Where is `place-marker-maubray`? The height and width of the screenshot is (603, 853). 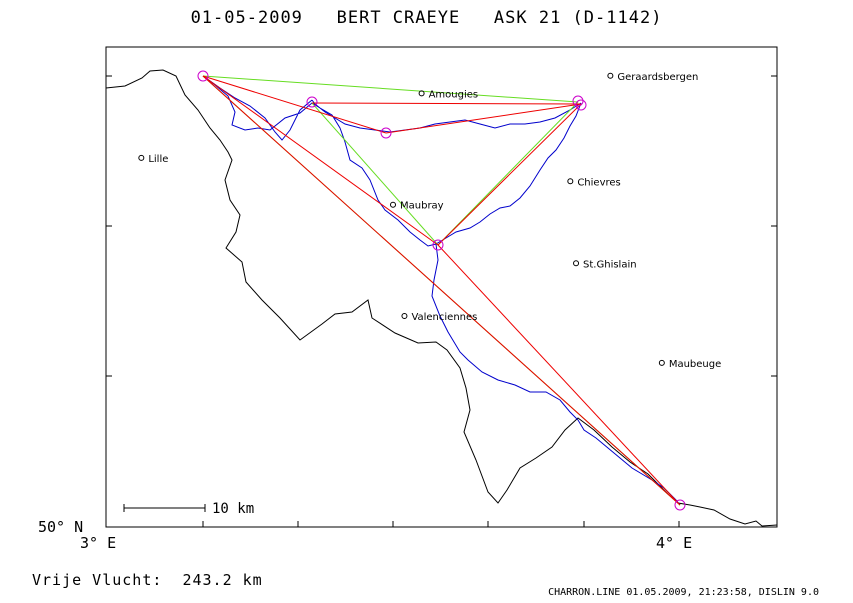
place-marker-maubray is located at coordinates (393, 204).